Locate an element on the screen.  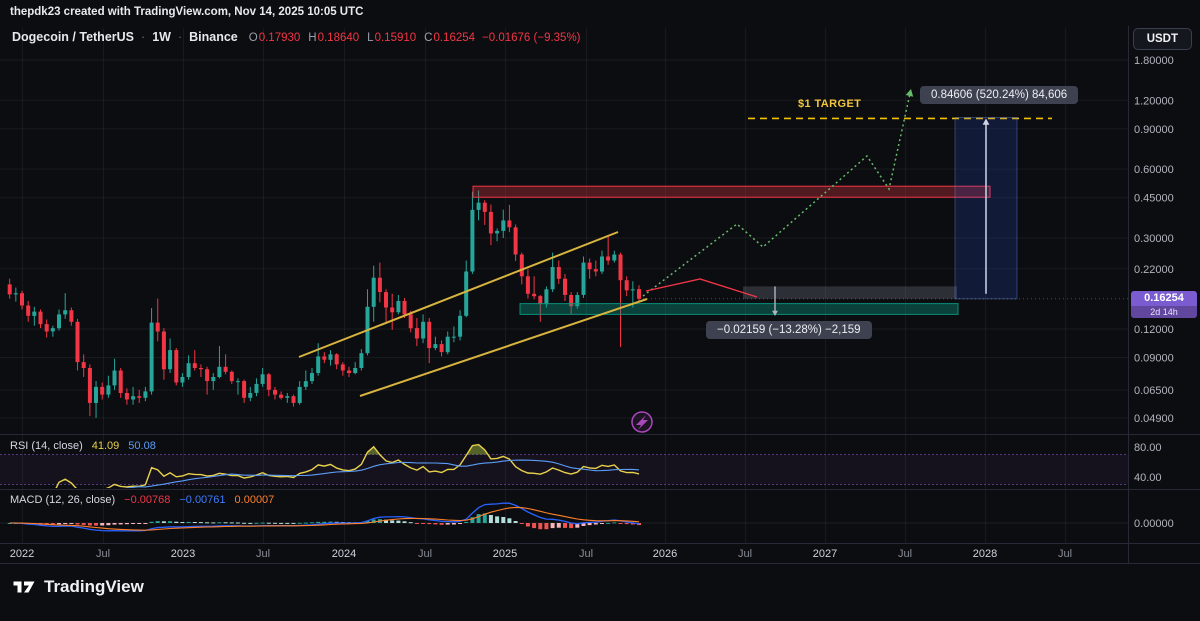
measure-loss-label: −0.02159 (−13.28%) −2,159 is located at coordinates (789, 330).